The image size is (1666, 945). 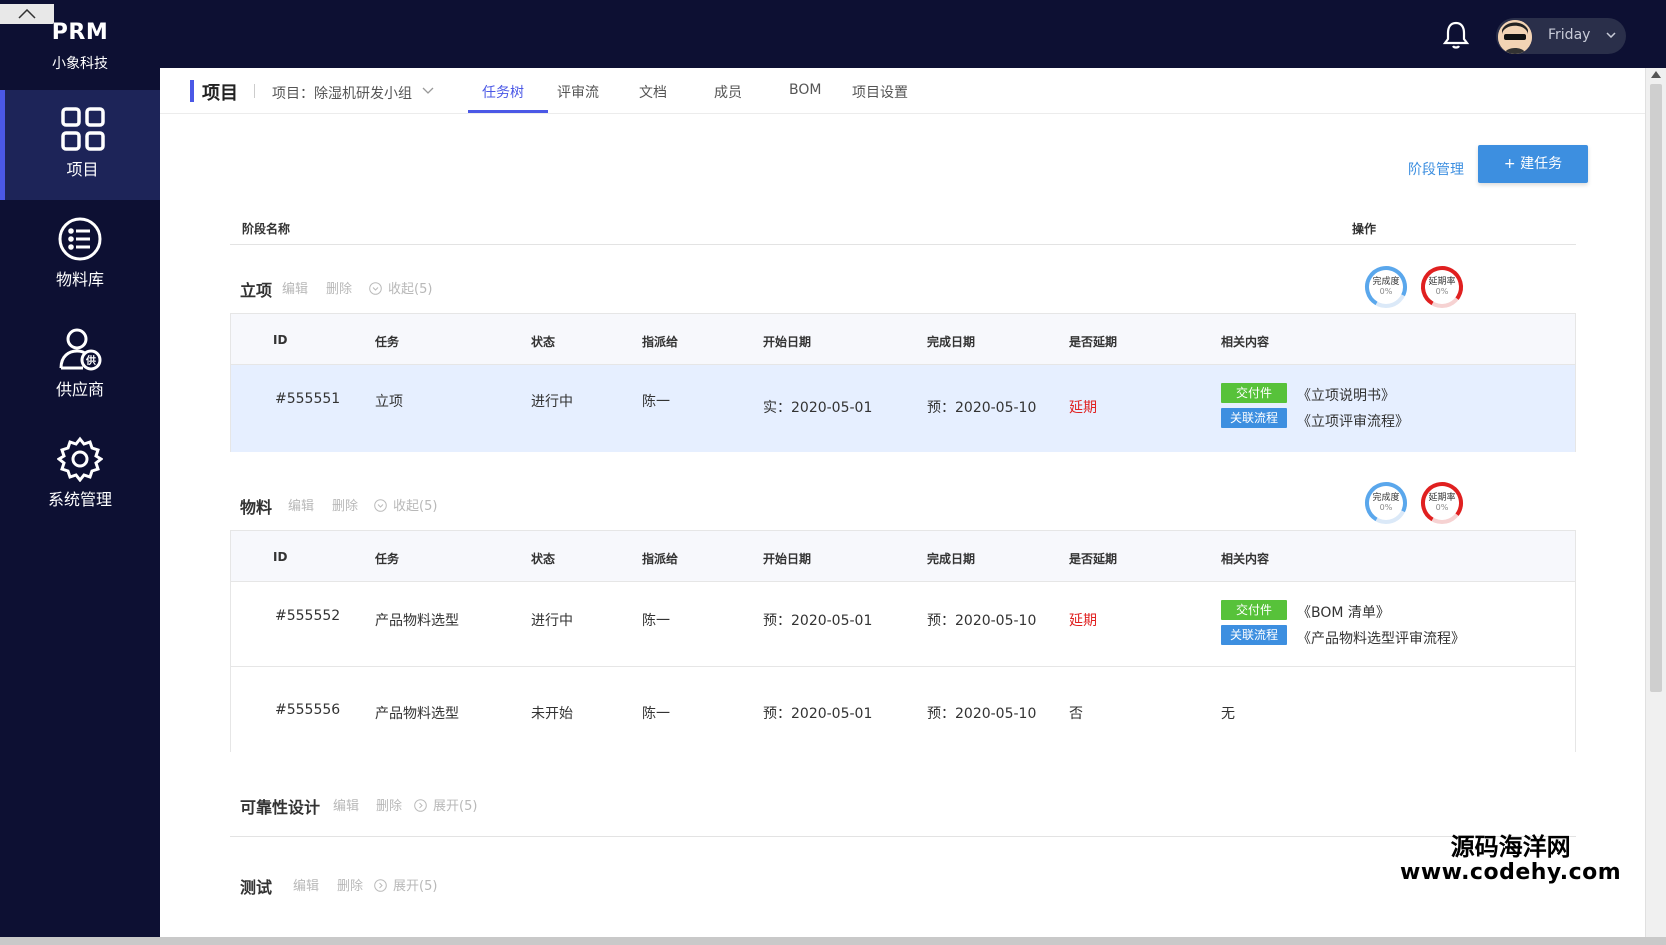 I want to click on notification-bell, so click(x=1456, y=35).